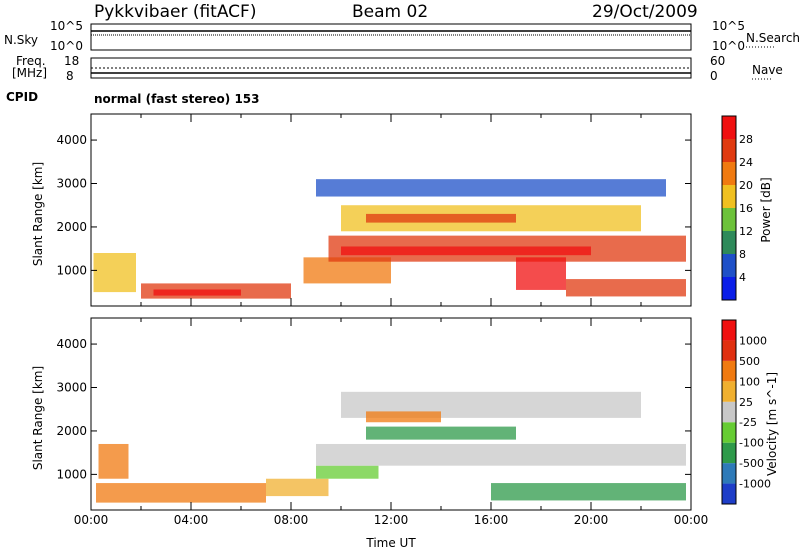 The width and height of the screenshot is (800, 554). I want to click on power-colorbar-tick: 12, so click(746, 231).